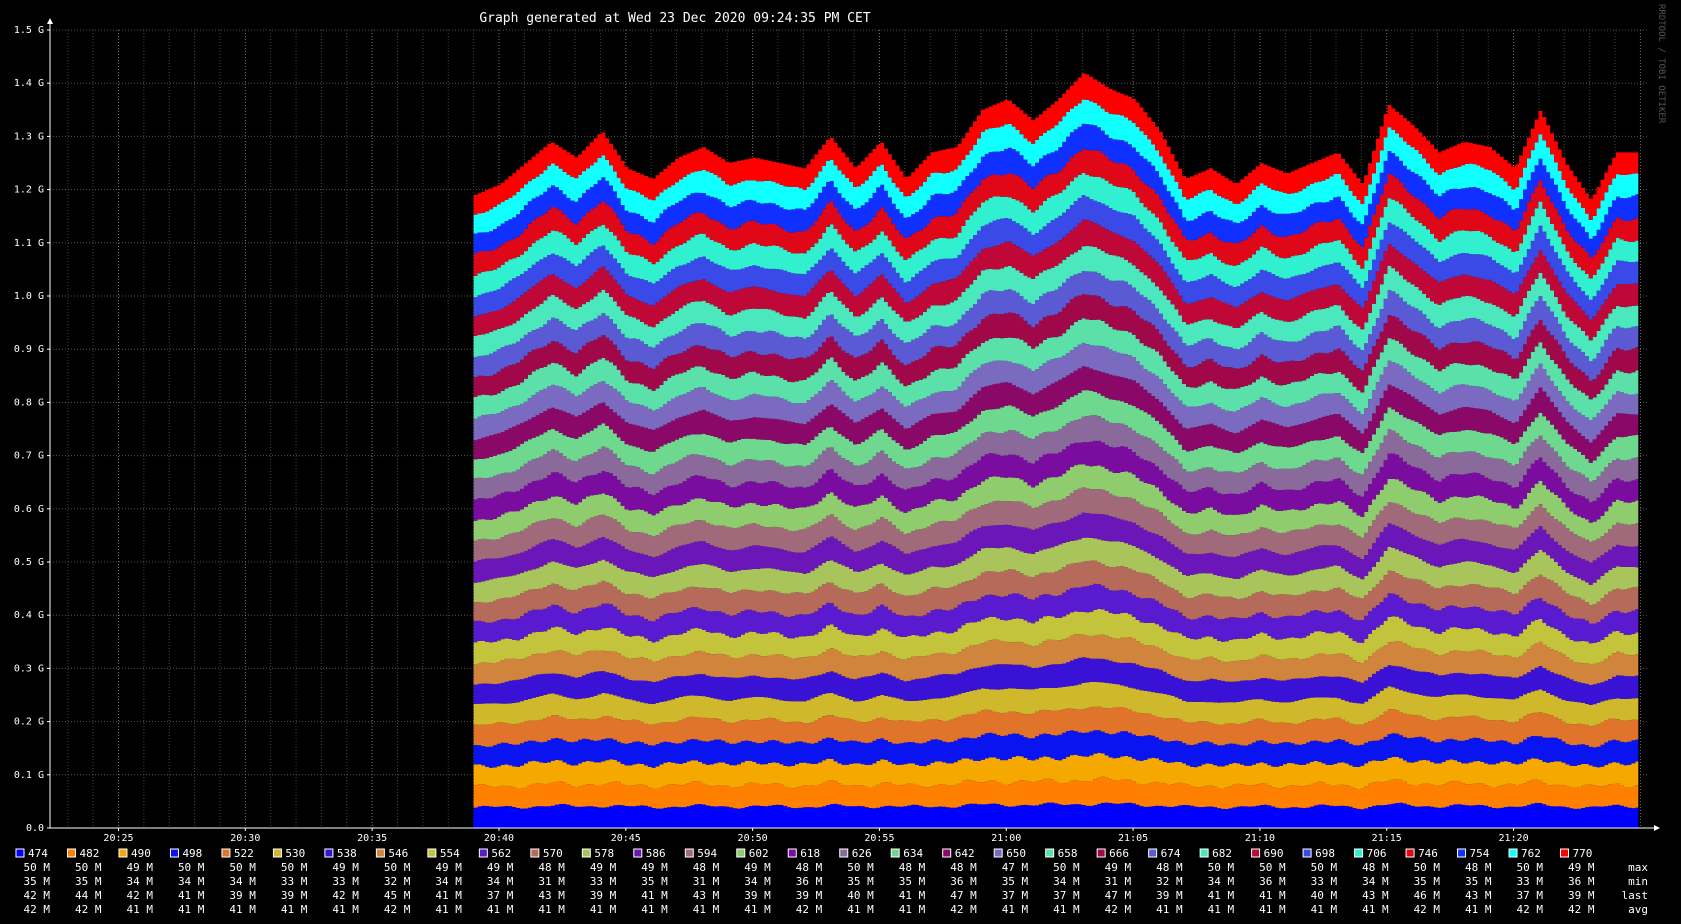 Image resolution: width=1681 pixels, height=924 pixels. I want to click on y-tick-label: 1.1 G, so click(29, 243).